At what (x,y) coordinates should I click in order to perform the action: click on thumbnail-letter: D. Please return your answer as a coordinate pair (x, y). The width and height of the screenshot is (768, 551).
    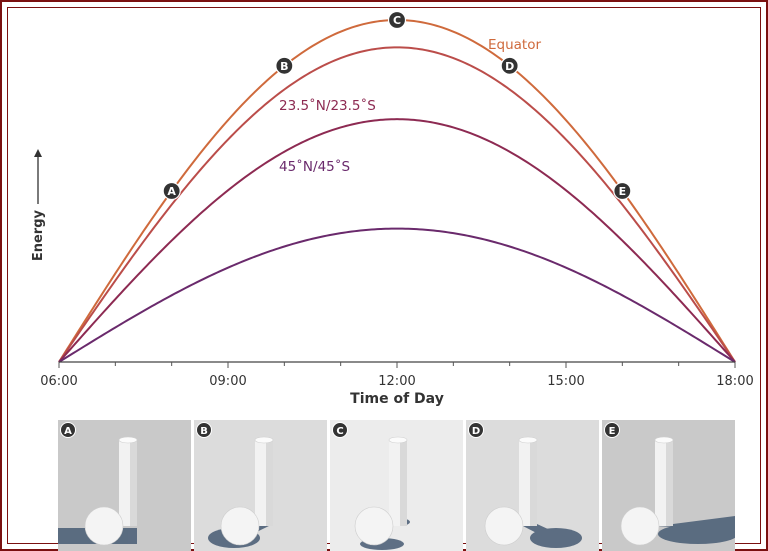
    Looking at the image, I should click on (476, 431).